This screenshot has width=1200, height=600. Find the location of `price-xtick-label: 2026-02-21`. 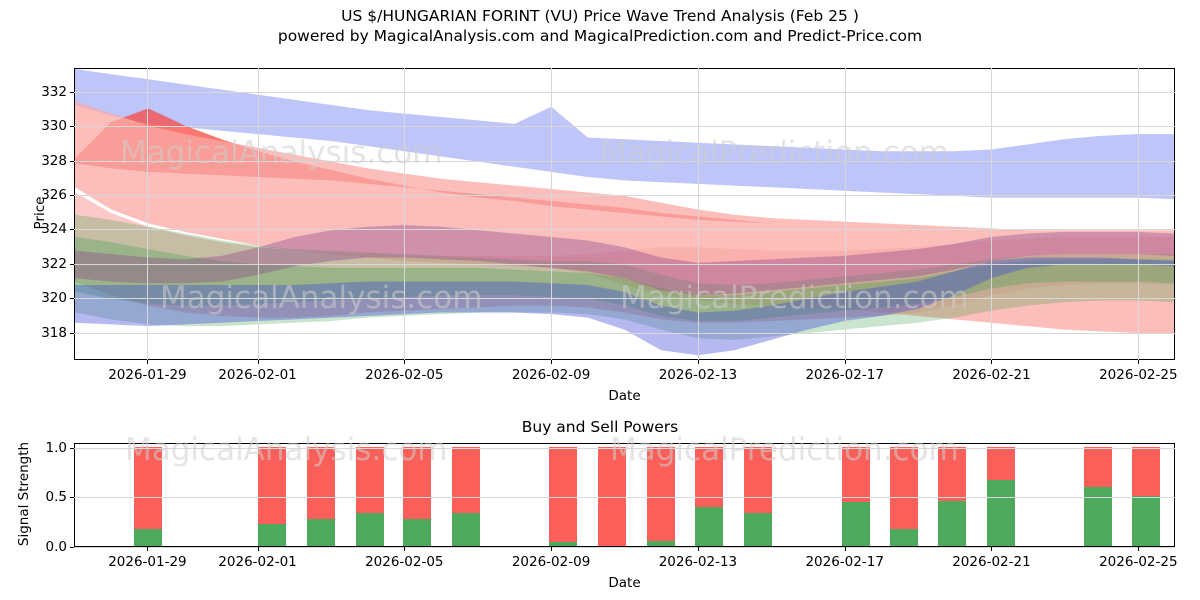

price-xtick-label: 2026-02-21 is located at coordinates (991, 375).